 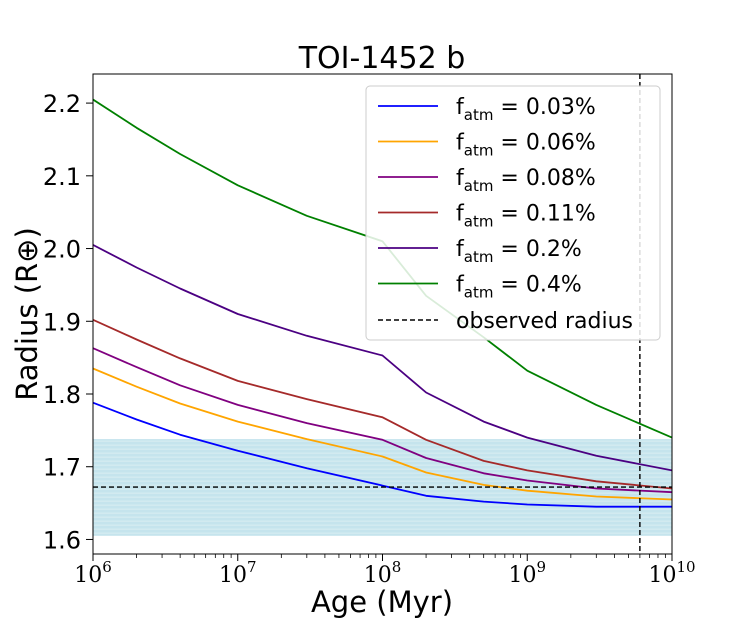 I want to click on y-tick-label: 1.8, so click(x=62, y=395).